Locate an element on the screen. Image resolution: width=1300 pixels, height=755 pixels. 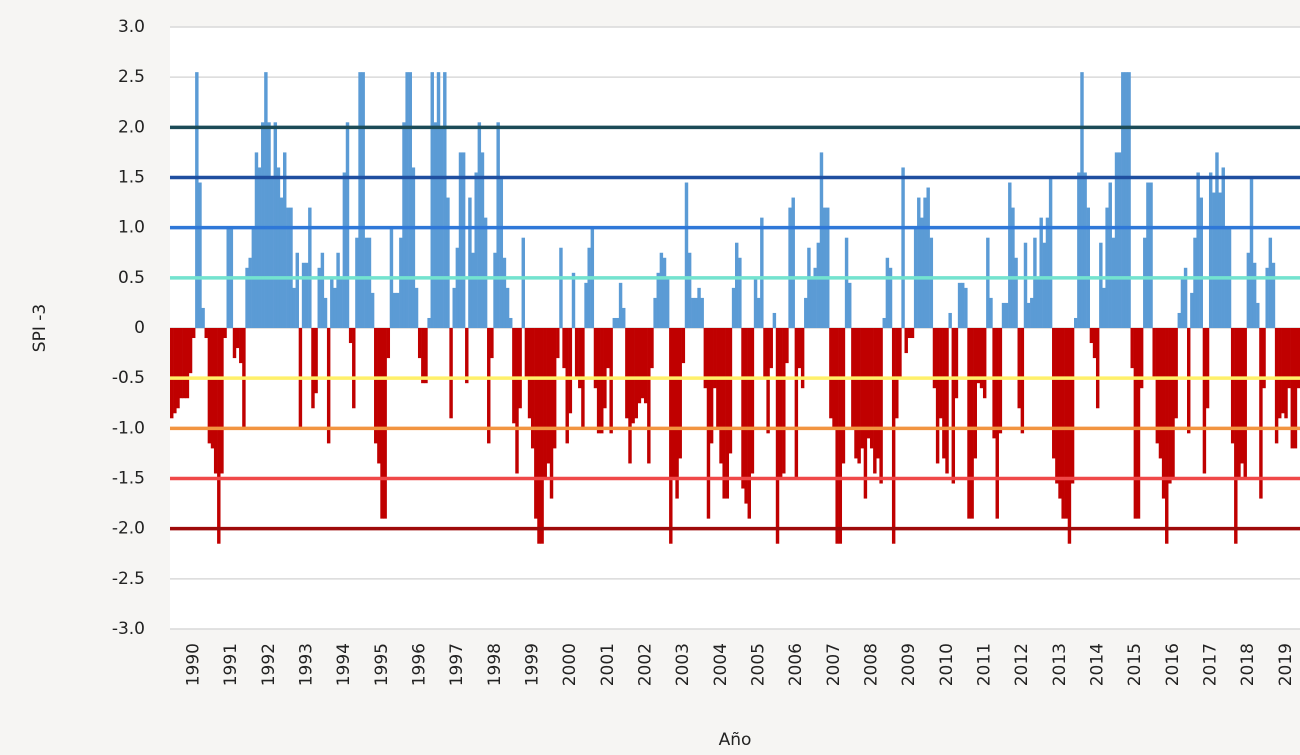
y-tick-label: 2.0 is located at coordinates (131, 127).